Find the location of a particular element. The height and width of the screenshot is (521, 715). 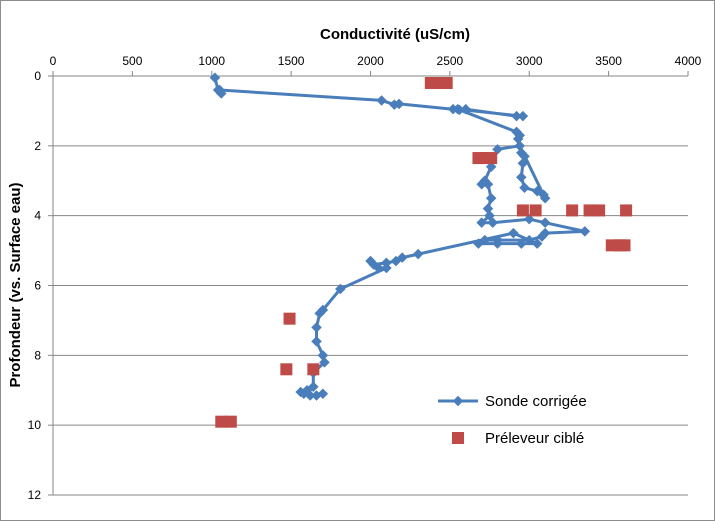

legend-marker-sonde is located at coordinates (458, 401).